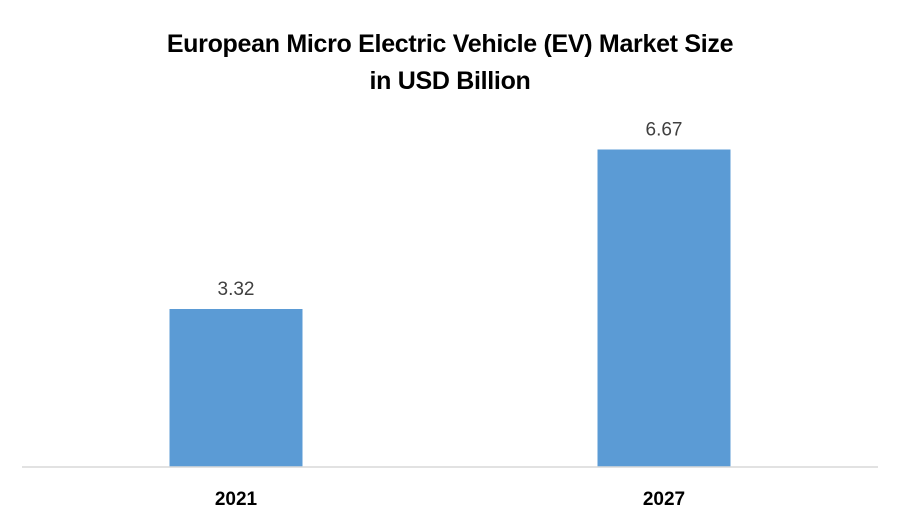  Describe the element at coordinates (450, 499) in the screenshot. I see `x-tick-labels-group: 2021 2027` at that location.